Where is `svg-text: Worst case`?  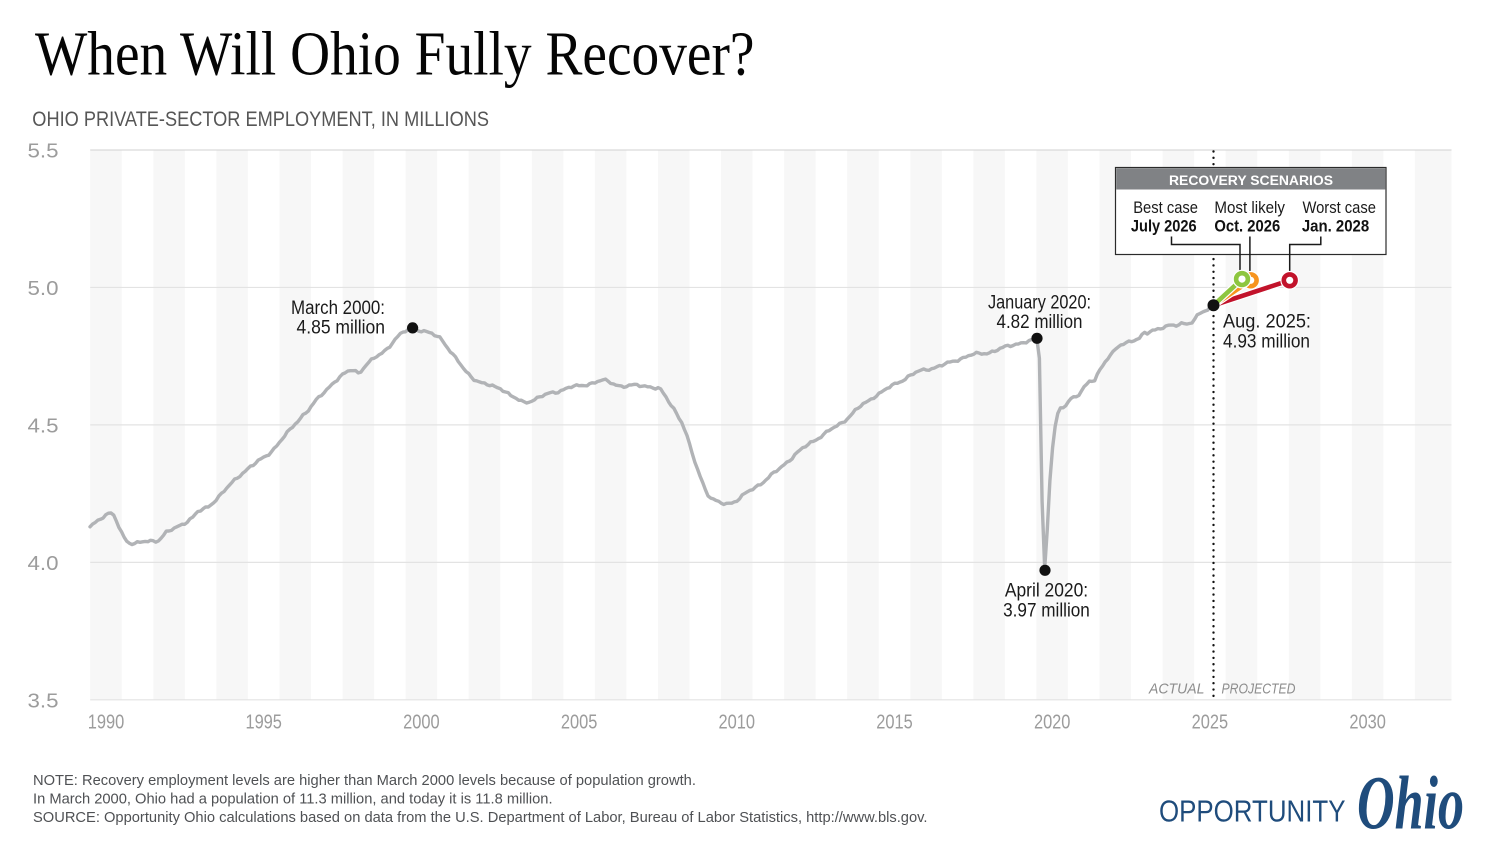
svg-text: Worst case is located at coordinates (1339, 208).